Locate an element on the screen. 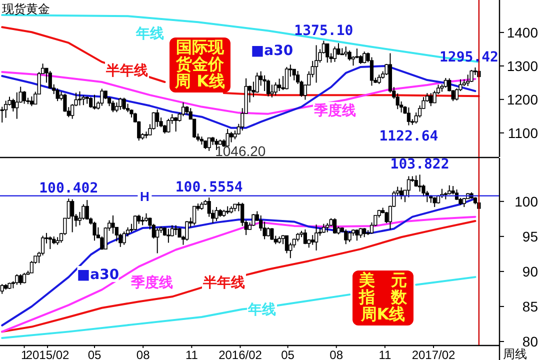 The image size is (540, 360). annotation: 100.402 is located at coordinates (68, 188).